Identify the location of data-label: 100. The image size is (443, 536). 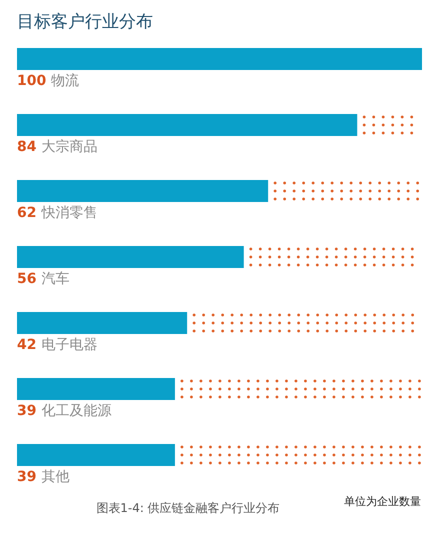
(31, 81).